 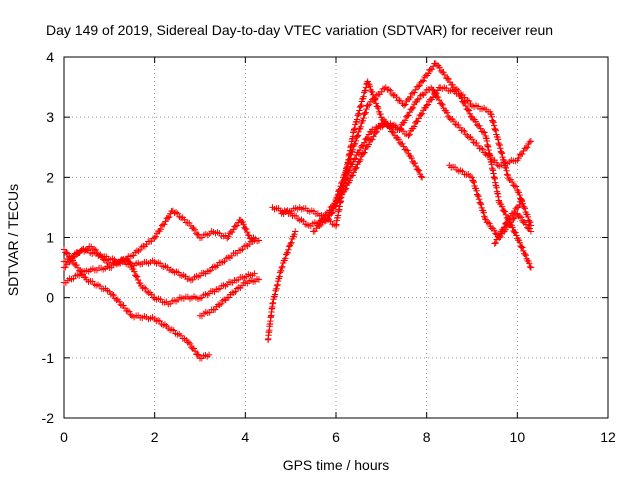 I want to click on y-tick-label: -2, so click(x=48, y=418).